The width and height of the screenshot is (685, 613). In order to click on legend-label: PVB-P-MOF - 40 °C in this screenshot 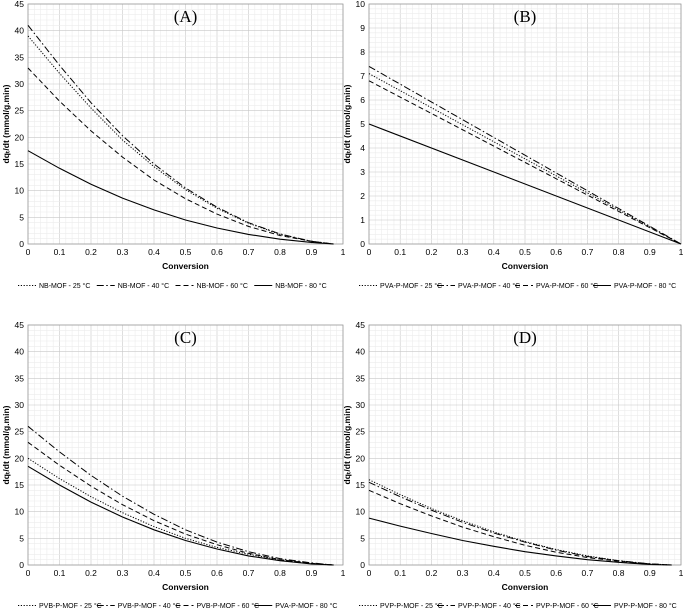, I will do `click(149, 606)`.